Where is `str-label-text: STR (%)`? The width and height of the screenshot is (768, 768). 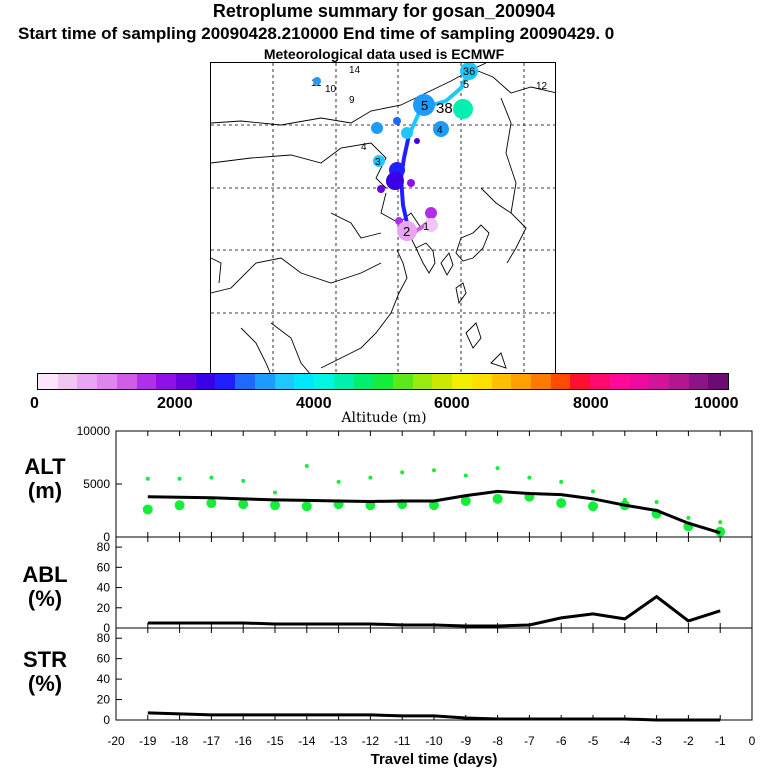
str-label-text: STR (%) is located at coordinates (45, 671).